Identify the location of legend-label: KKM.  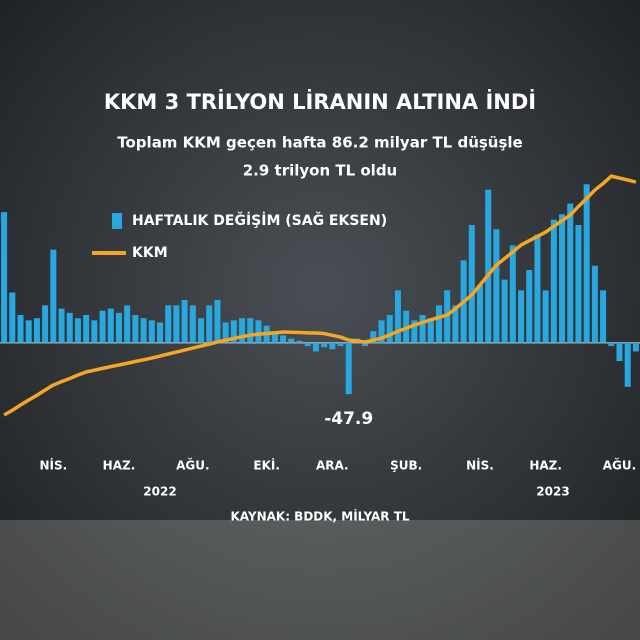
(150, 253).